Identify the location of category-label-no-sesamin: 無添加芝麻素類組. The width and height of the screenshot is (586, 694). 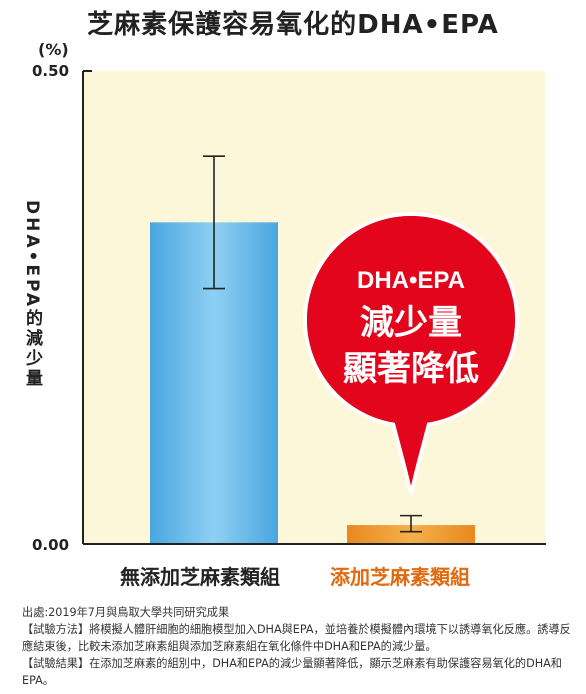
(200, 577).